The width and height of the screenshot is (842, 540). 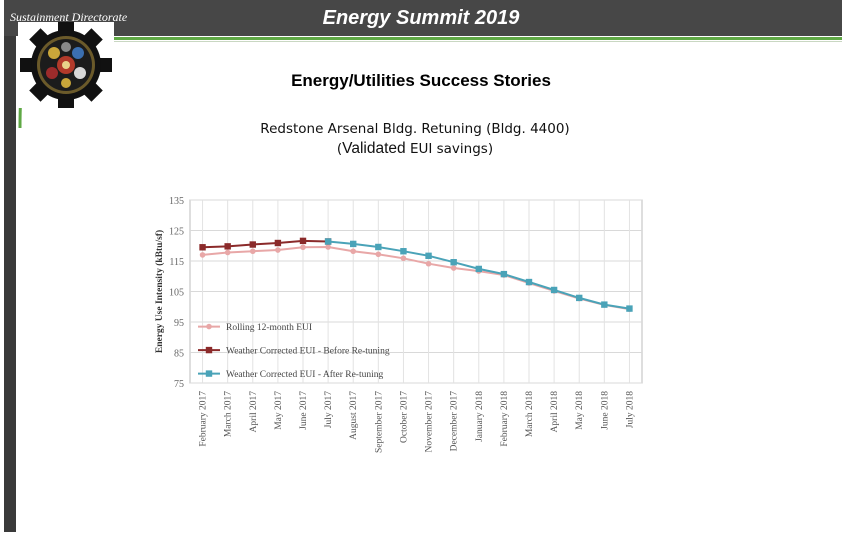 I want to click on y-tick-label: 85, so click(x=179, y=354).